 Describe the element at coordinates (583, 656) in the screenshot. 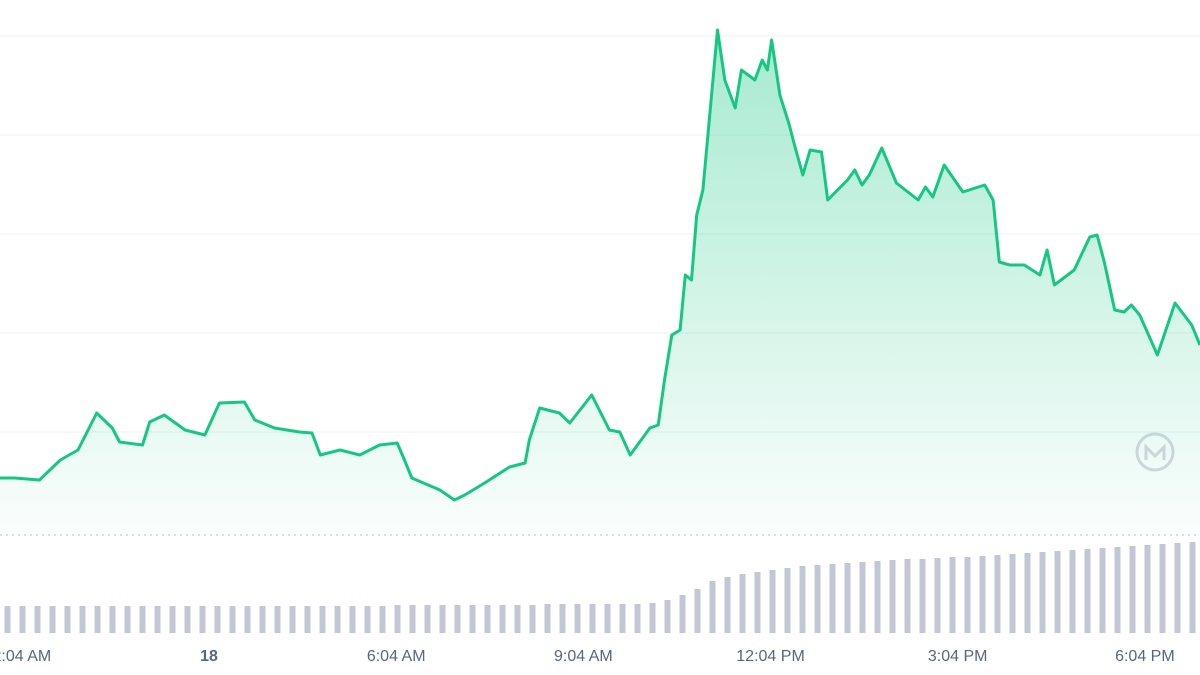

I see `x-tick-label: 9:04 AM` at that location.